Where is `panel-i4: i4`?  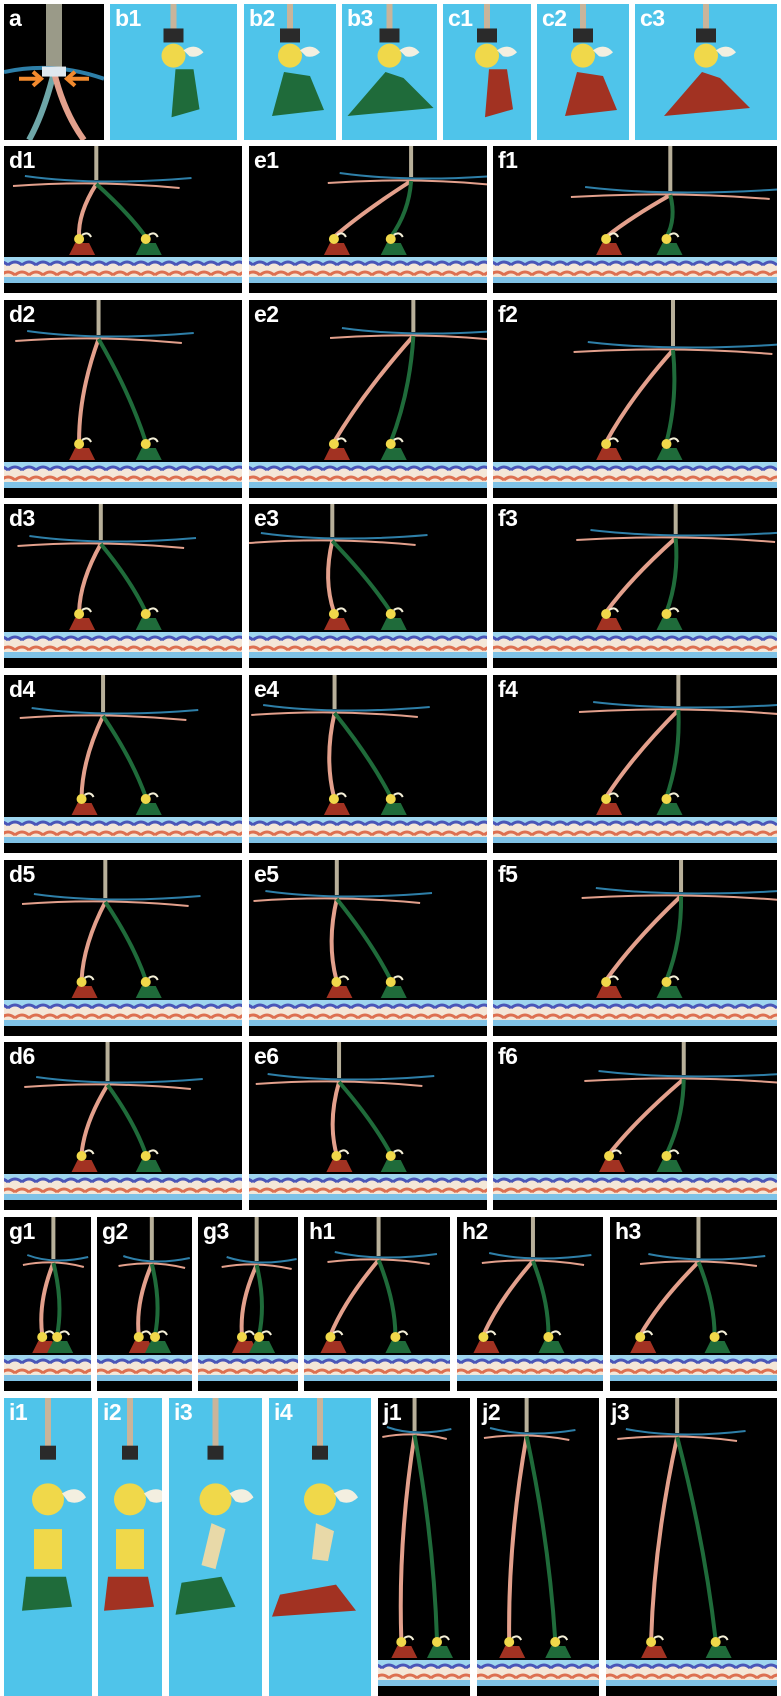
panel-i4: i4 is located at coordinates (320, 1547).